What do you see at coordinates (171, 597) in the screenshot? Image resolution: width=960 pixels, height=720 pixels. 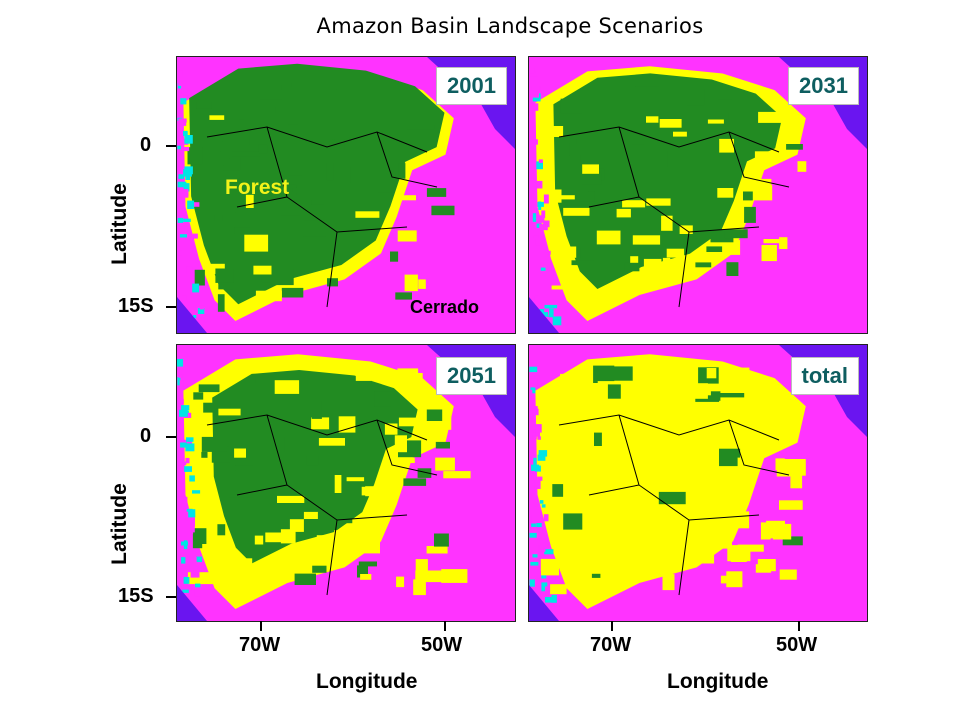 I see `y-tick-mark` at bounding box center [171, 597].